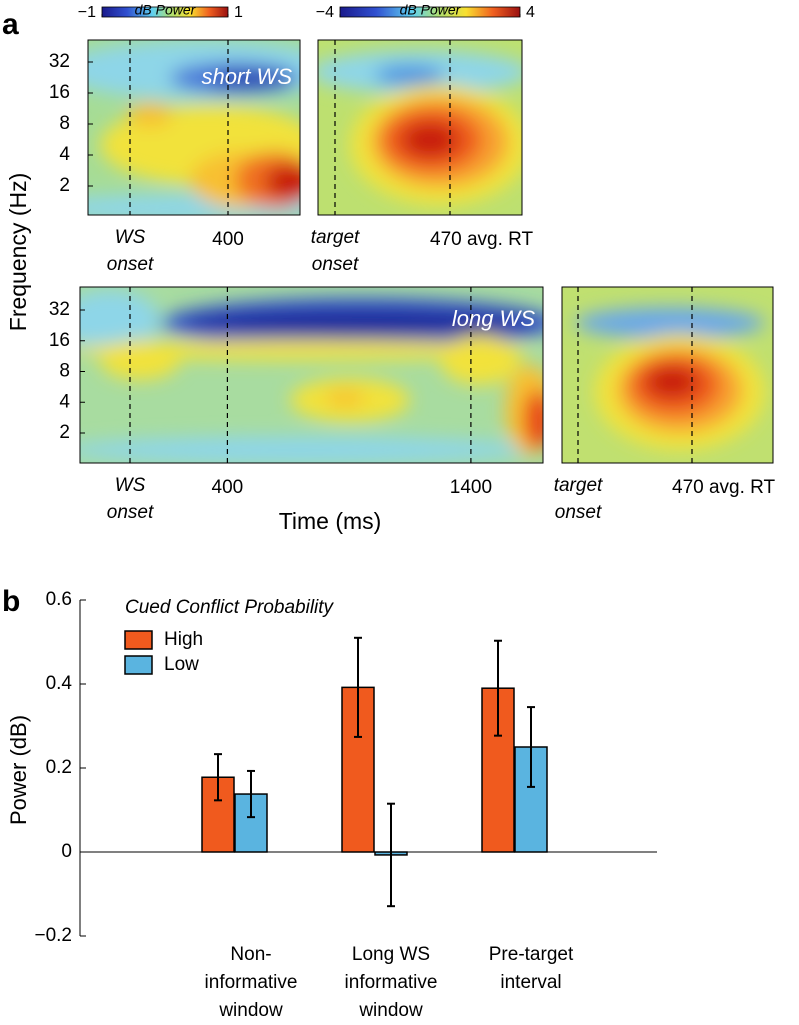 Image resolution: width=799 pixels, height=1025 pixels. Describe the element at coordinates (471, 487) in the screenshot. I see `x-tick-label: 1400` at that location.